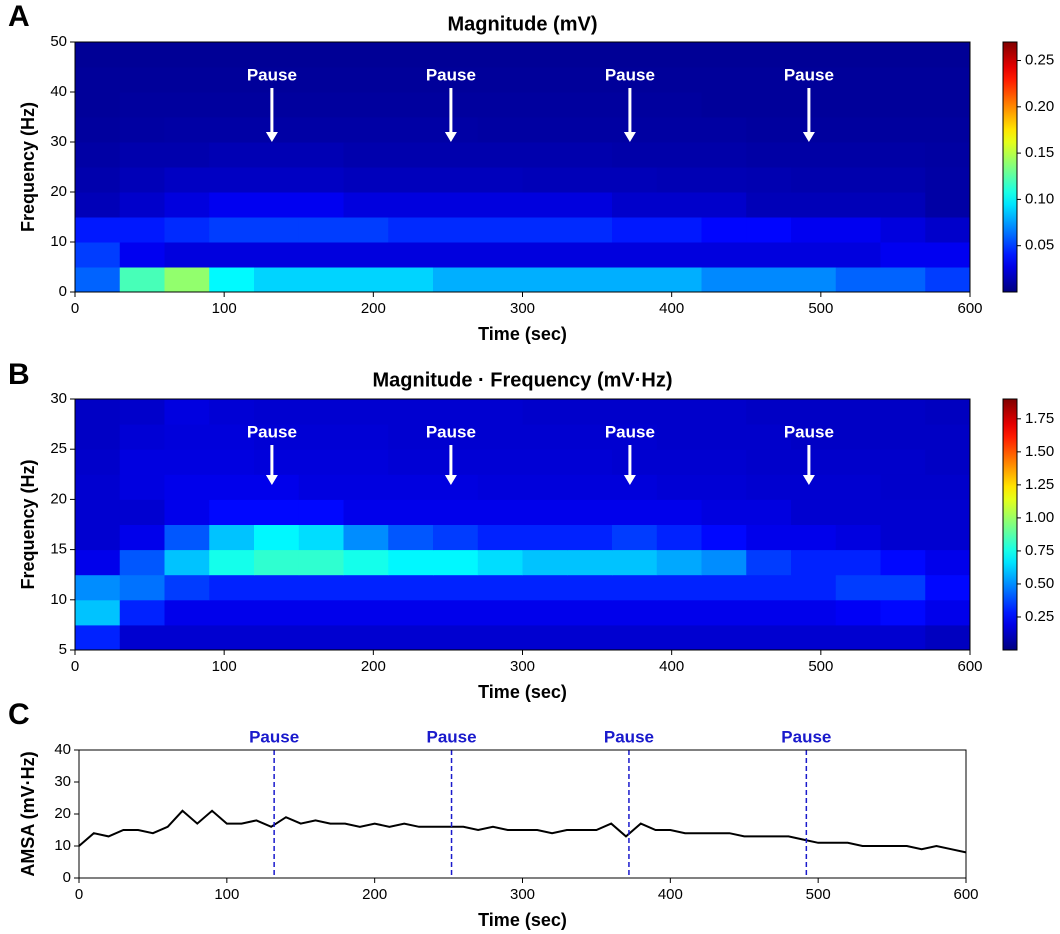 The height and width of the screenshot is (934, 1060). I want to click on y-tick-label: 50, so click(58, 41).